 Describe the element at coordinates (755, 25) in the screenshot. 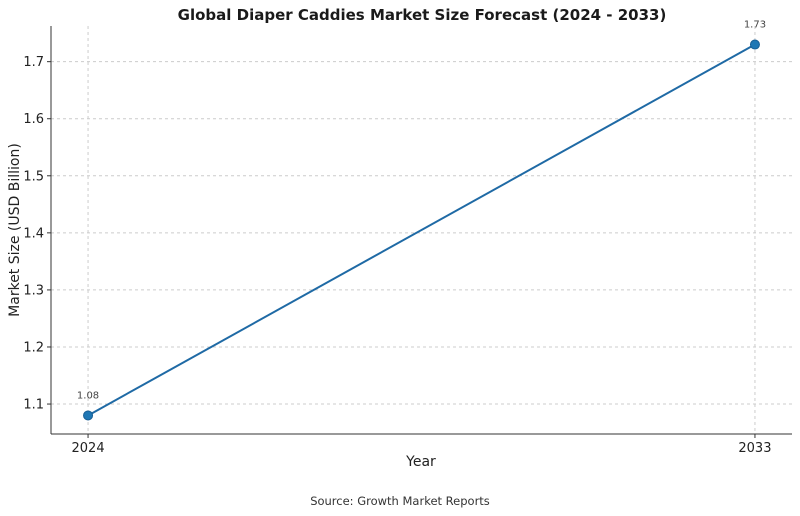

I see `data-label: 1.73` at that location.